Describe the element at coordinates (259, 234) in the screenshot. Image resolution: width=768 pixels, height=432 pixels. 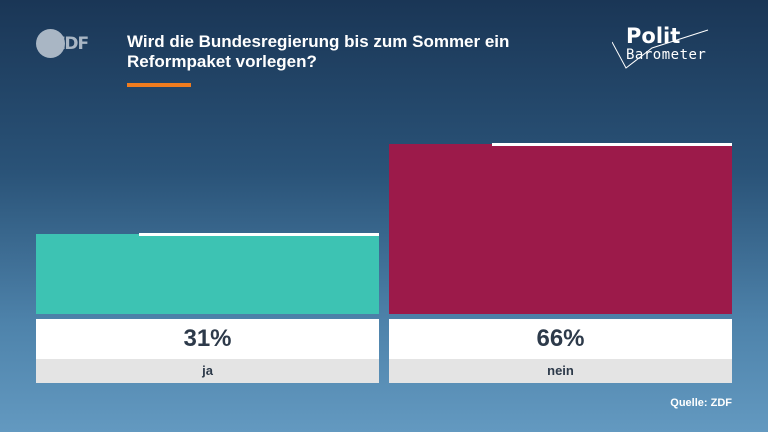
I see `previous-value-marker-ja` at that location.